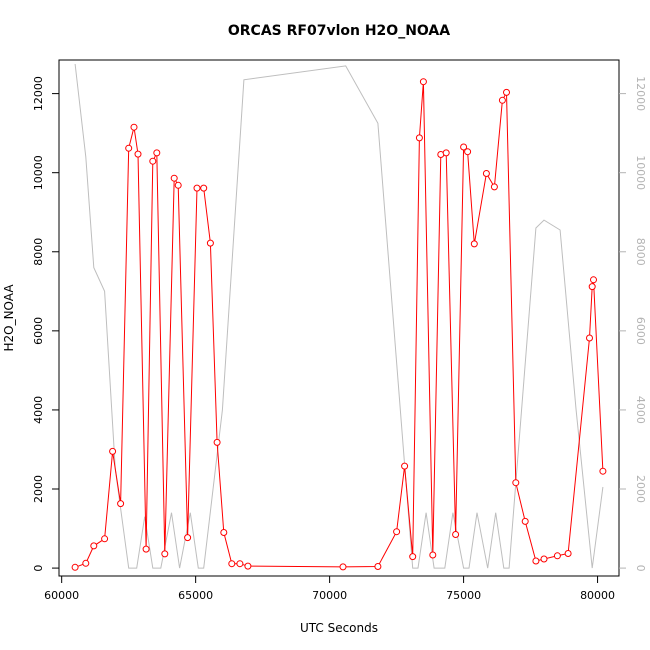 This screenshot has width=650, height=650. What do you see at coordinates (61, 595) in the screenshot?
I see `x-tick-label-0: 60000` at bounding box center [61, 595].